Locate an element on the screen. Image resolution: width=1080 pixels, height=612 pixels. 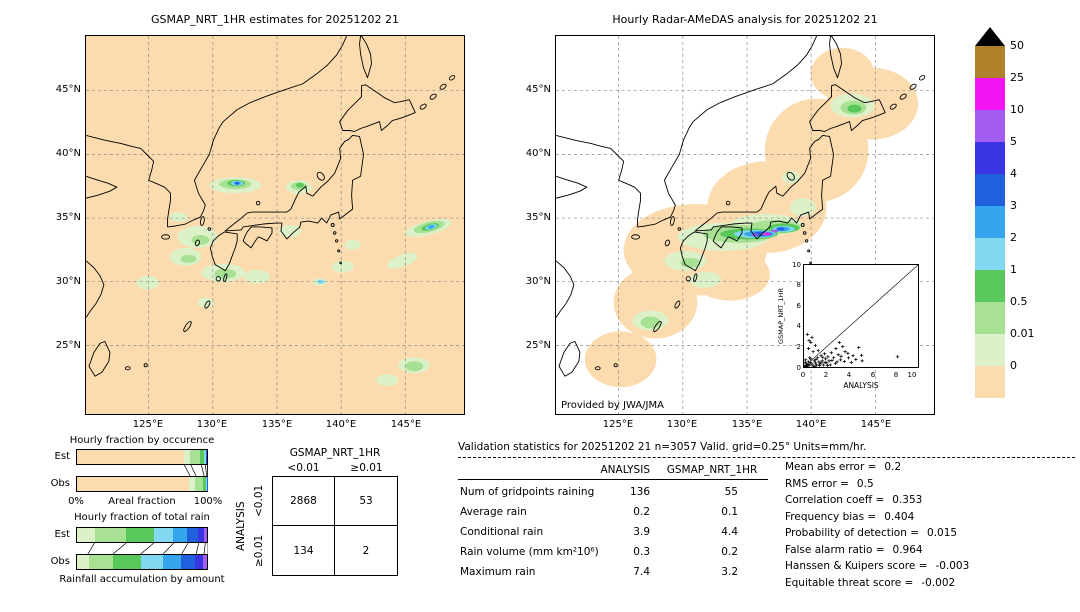
stat-row: Mean abs error = 0.2 is located at coordinates (843, 467).